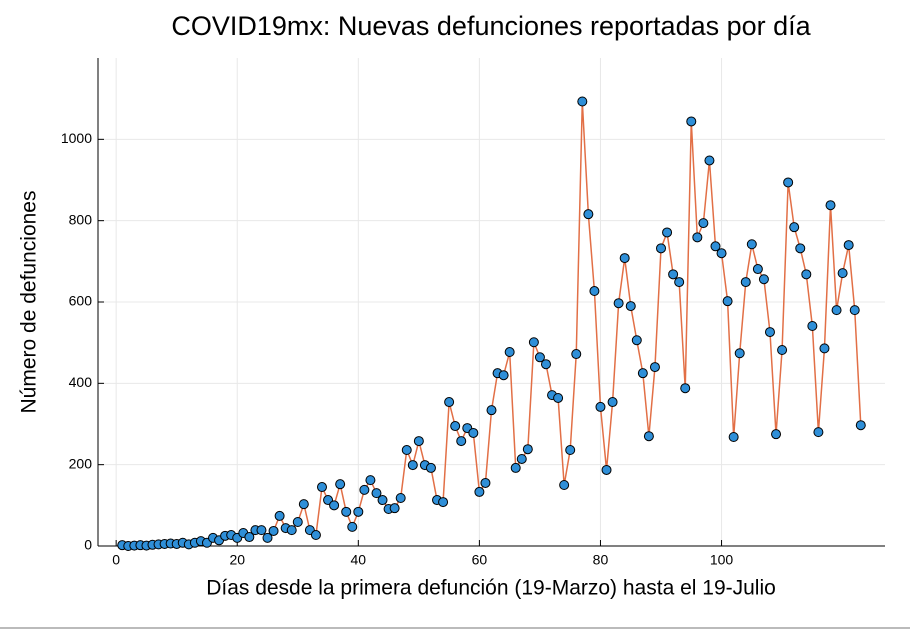  What do you see at coordinates (237, 560) in the screenshot?
I see `x-tick-label: 20` at bounding box center [237, 560].